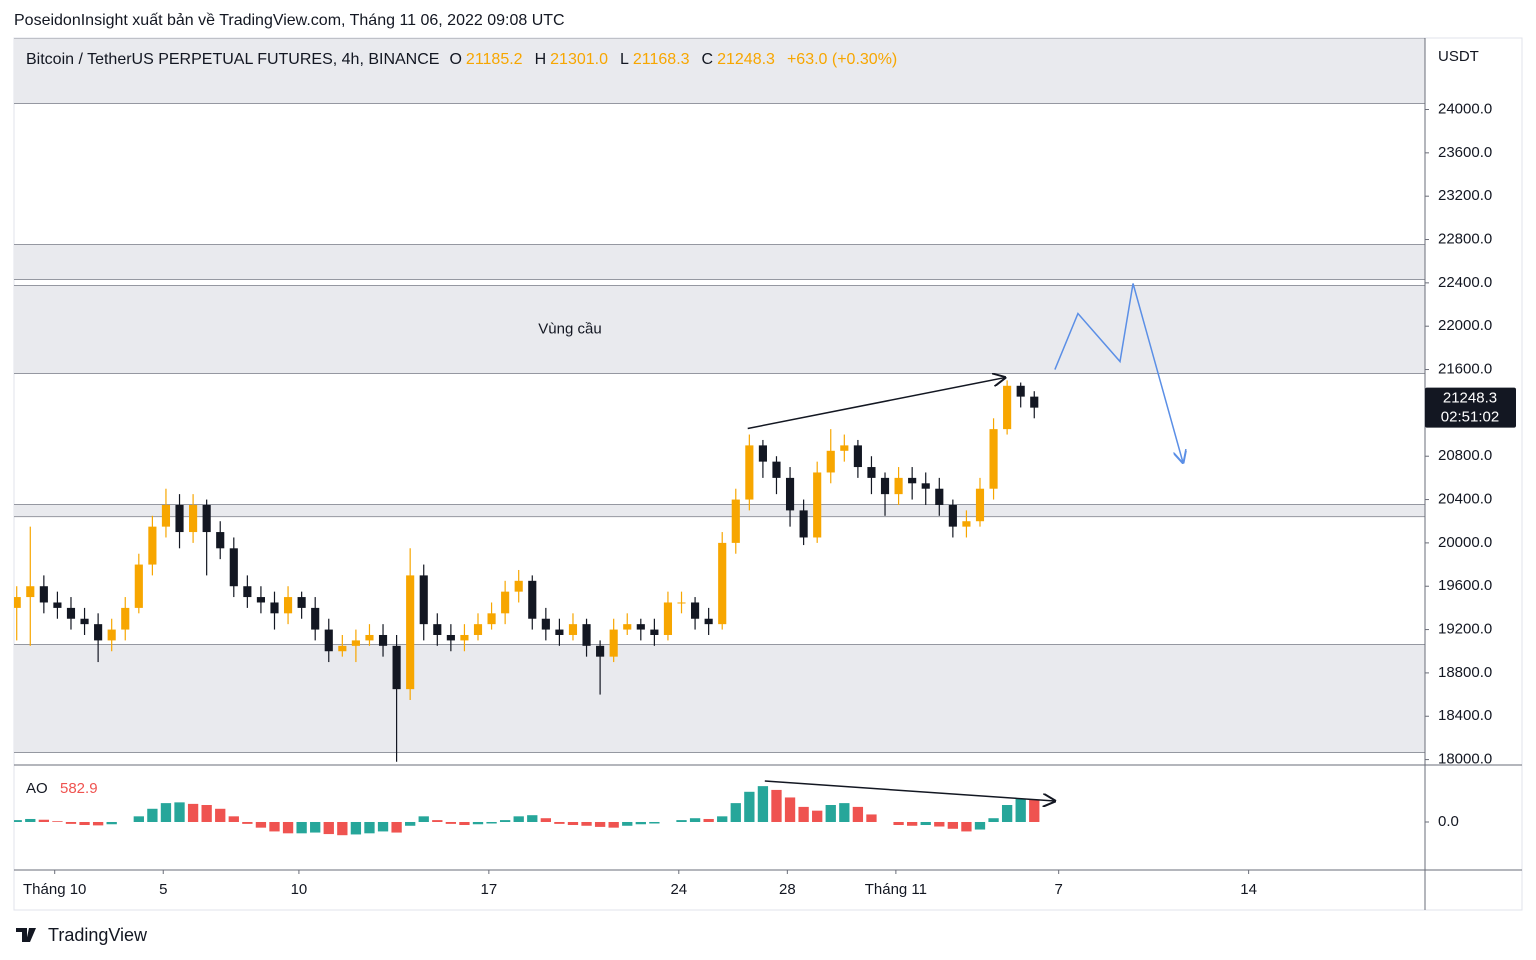 The height and width of the screenshot is (960, 1536). Describe the element at coordinates (1465, 238) in the screenshot. I see `y-tick-label: 22800.0` at that location.